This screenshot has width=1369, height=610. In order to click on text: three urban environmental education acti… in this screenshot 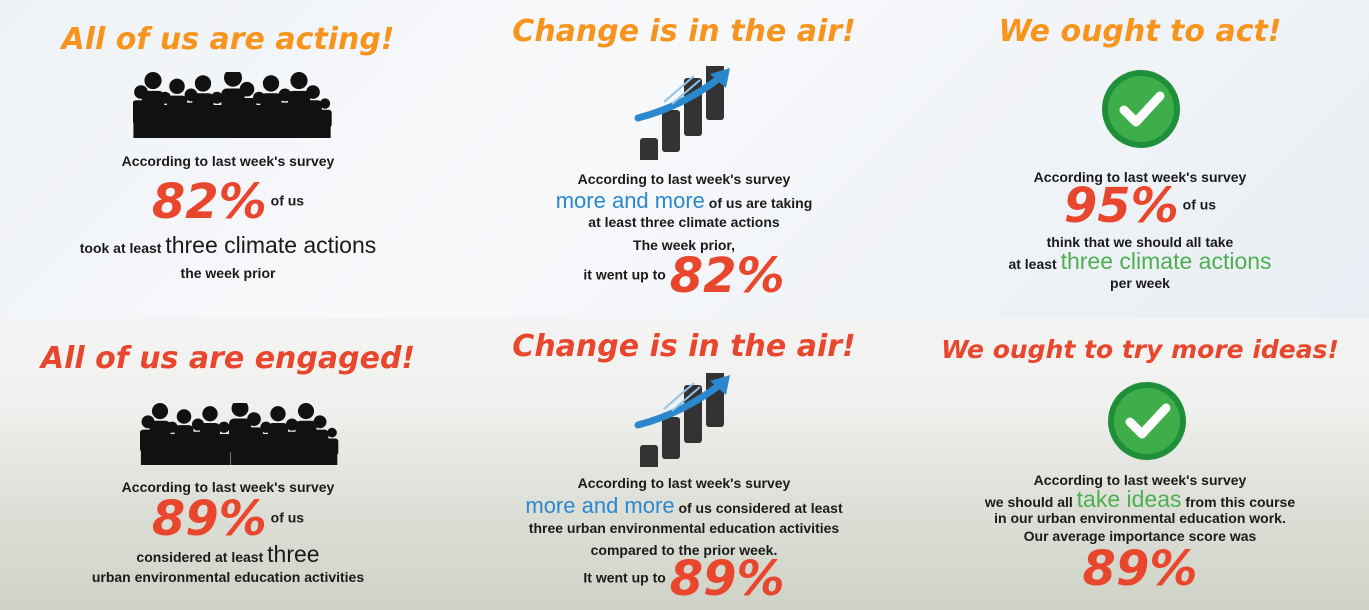, I will do `click(684, 528)`.